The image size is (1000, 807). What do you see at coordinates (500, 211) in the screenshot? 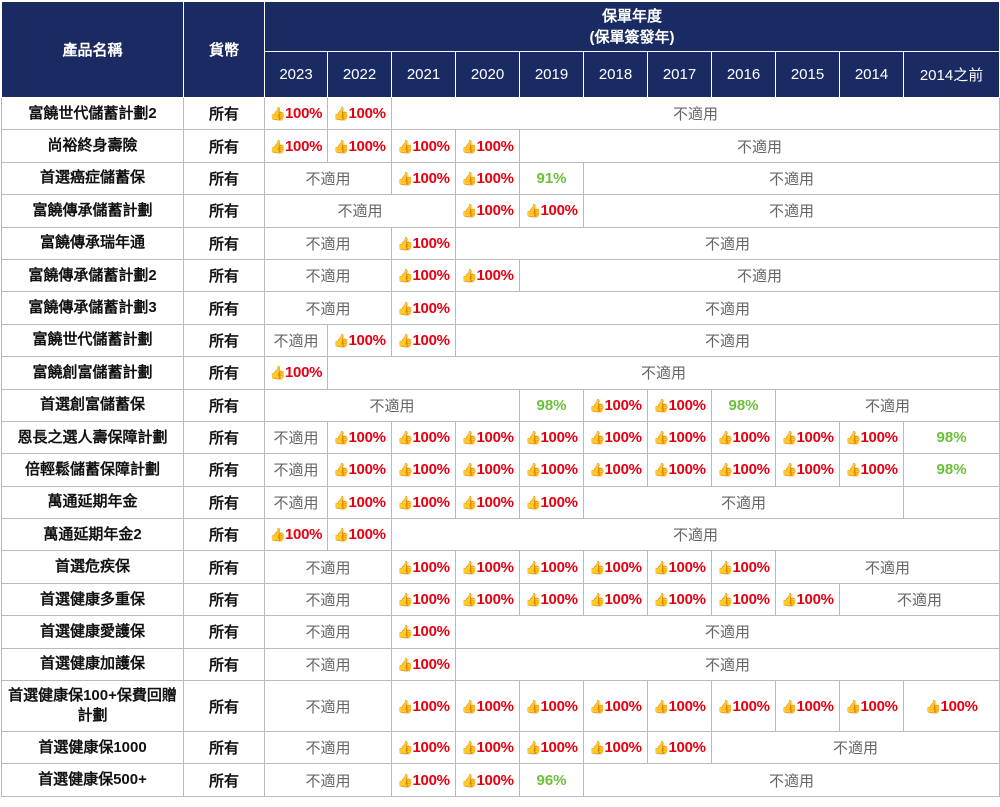
I see `table-row: 富饒傳承儲蓄計劃 所有 不適用 👍100% 👍100% 不適用` at bounding box center [500, 211].